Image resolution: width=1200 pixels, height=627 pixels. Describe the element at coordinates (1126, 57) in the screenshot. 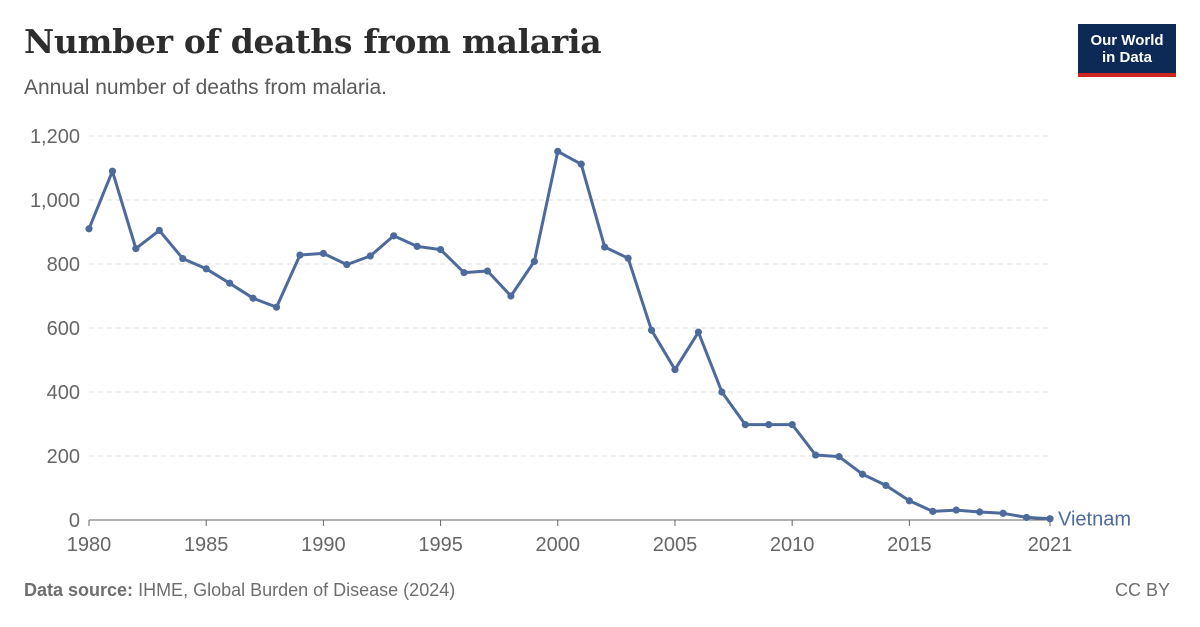

I see `logo-line-2: in Data` at that location.